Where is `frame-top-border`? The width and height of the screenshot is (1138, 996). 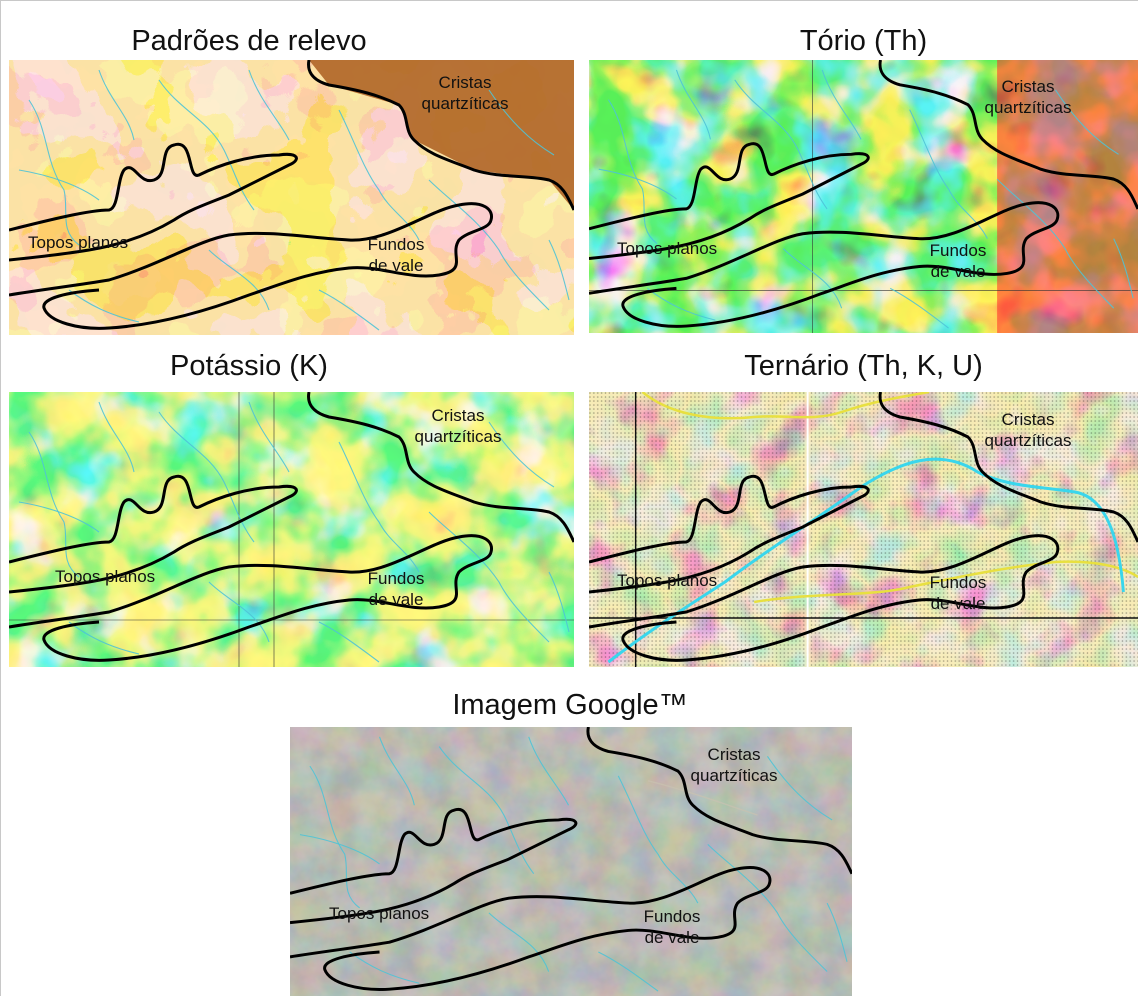 frame-top-border is located at coordinates (569, 0).